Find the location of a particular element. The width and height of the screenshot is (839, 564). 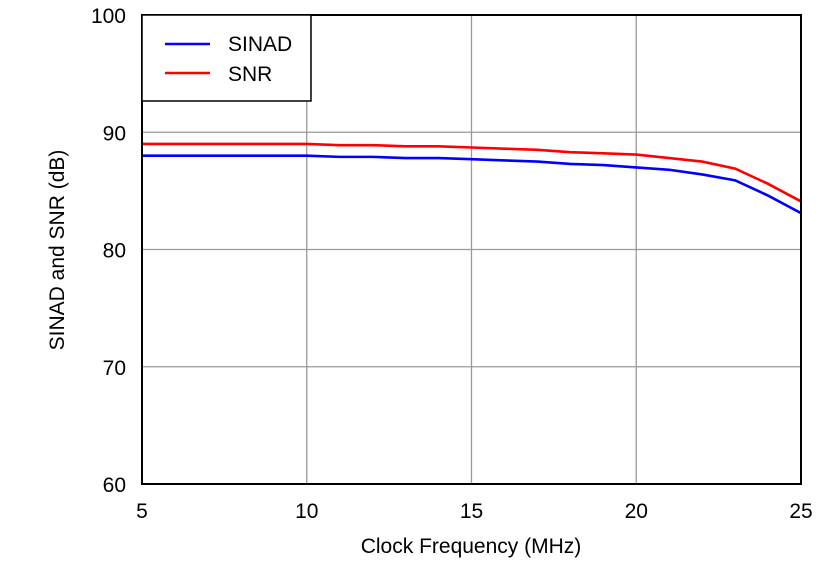

x-tick-label: 15 is located at coordinates (471, 511).